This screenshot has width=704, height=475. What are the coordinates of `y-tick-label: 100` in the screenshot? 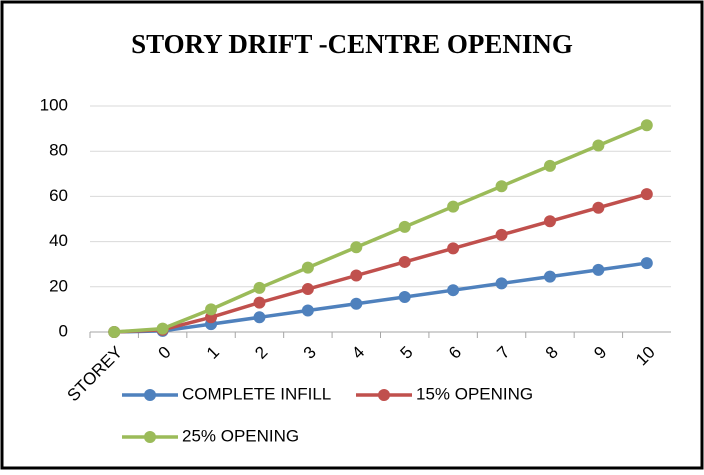 It's located at (54, 104).